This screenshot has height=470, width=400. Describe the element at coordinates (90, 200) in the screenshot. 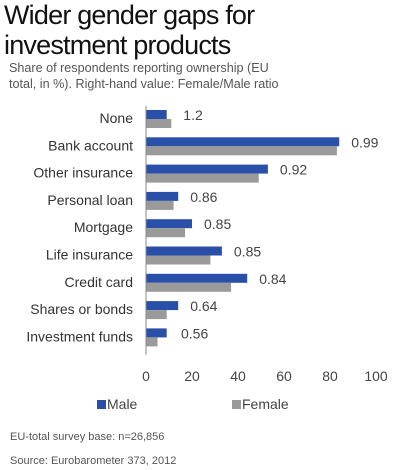

I see `category-label-personal-loan: Personal loan` at that location.